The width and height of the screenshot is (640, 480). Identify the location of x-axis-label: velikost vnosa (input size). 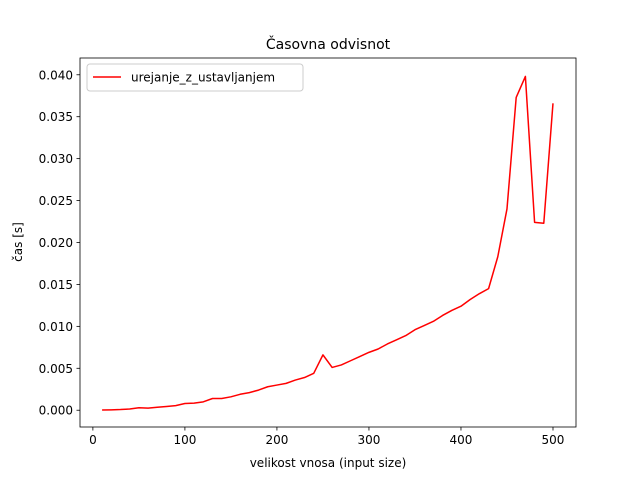
(328, 463).